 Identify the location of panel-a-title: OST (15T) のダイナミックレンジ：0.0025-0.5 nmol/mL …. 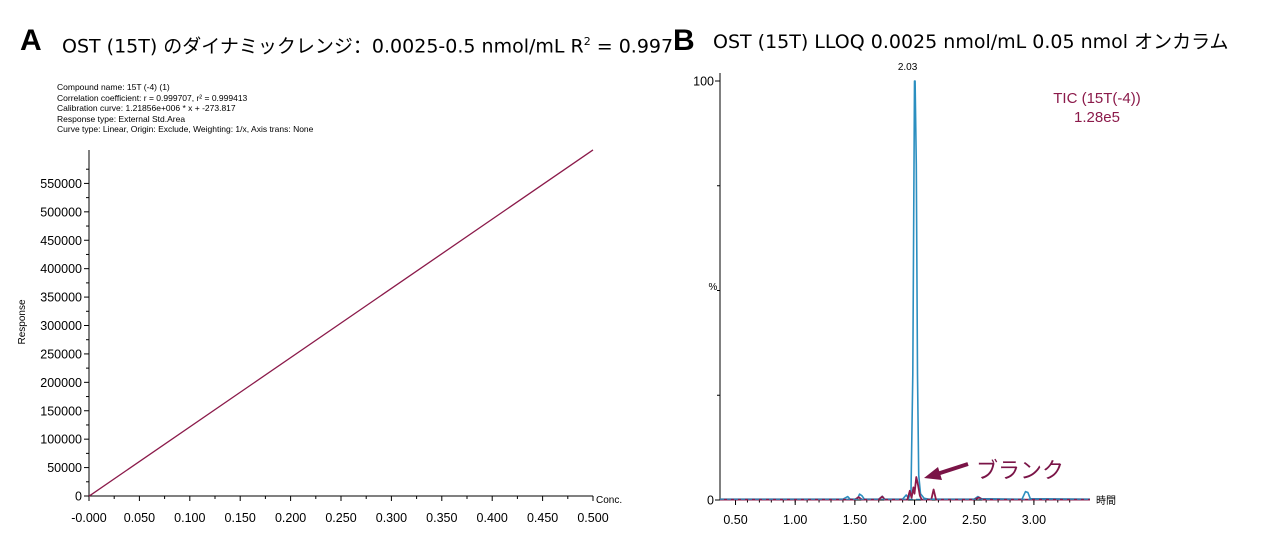
(367, 44).